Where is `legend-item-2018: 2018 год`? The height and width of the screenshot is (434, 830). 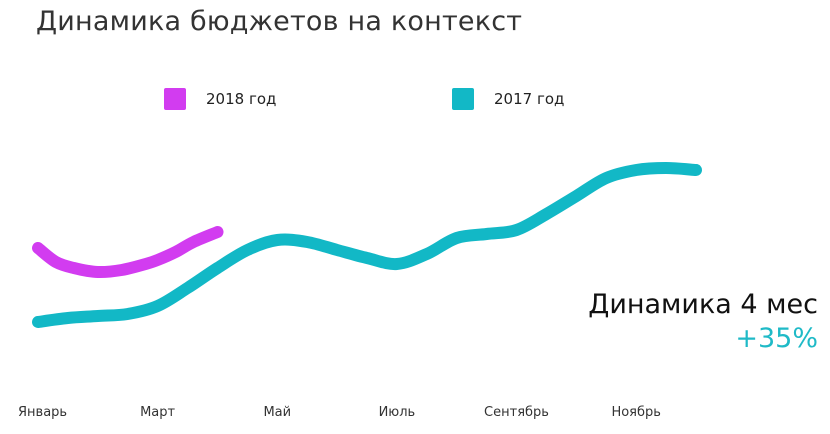 legend-item-2018: 2018 год is located at coordinates (220, 99).